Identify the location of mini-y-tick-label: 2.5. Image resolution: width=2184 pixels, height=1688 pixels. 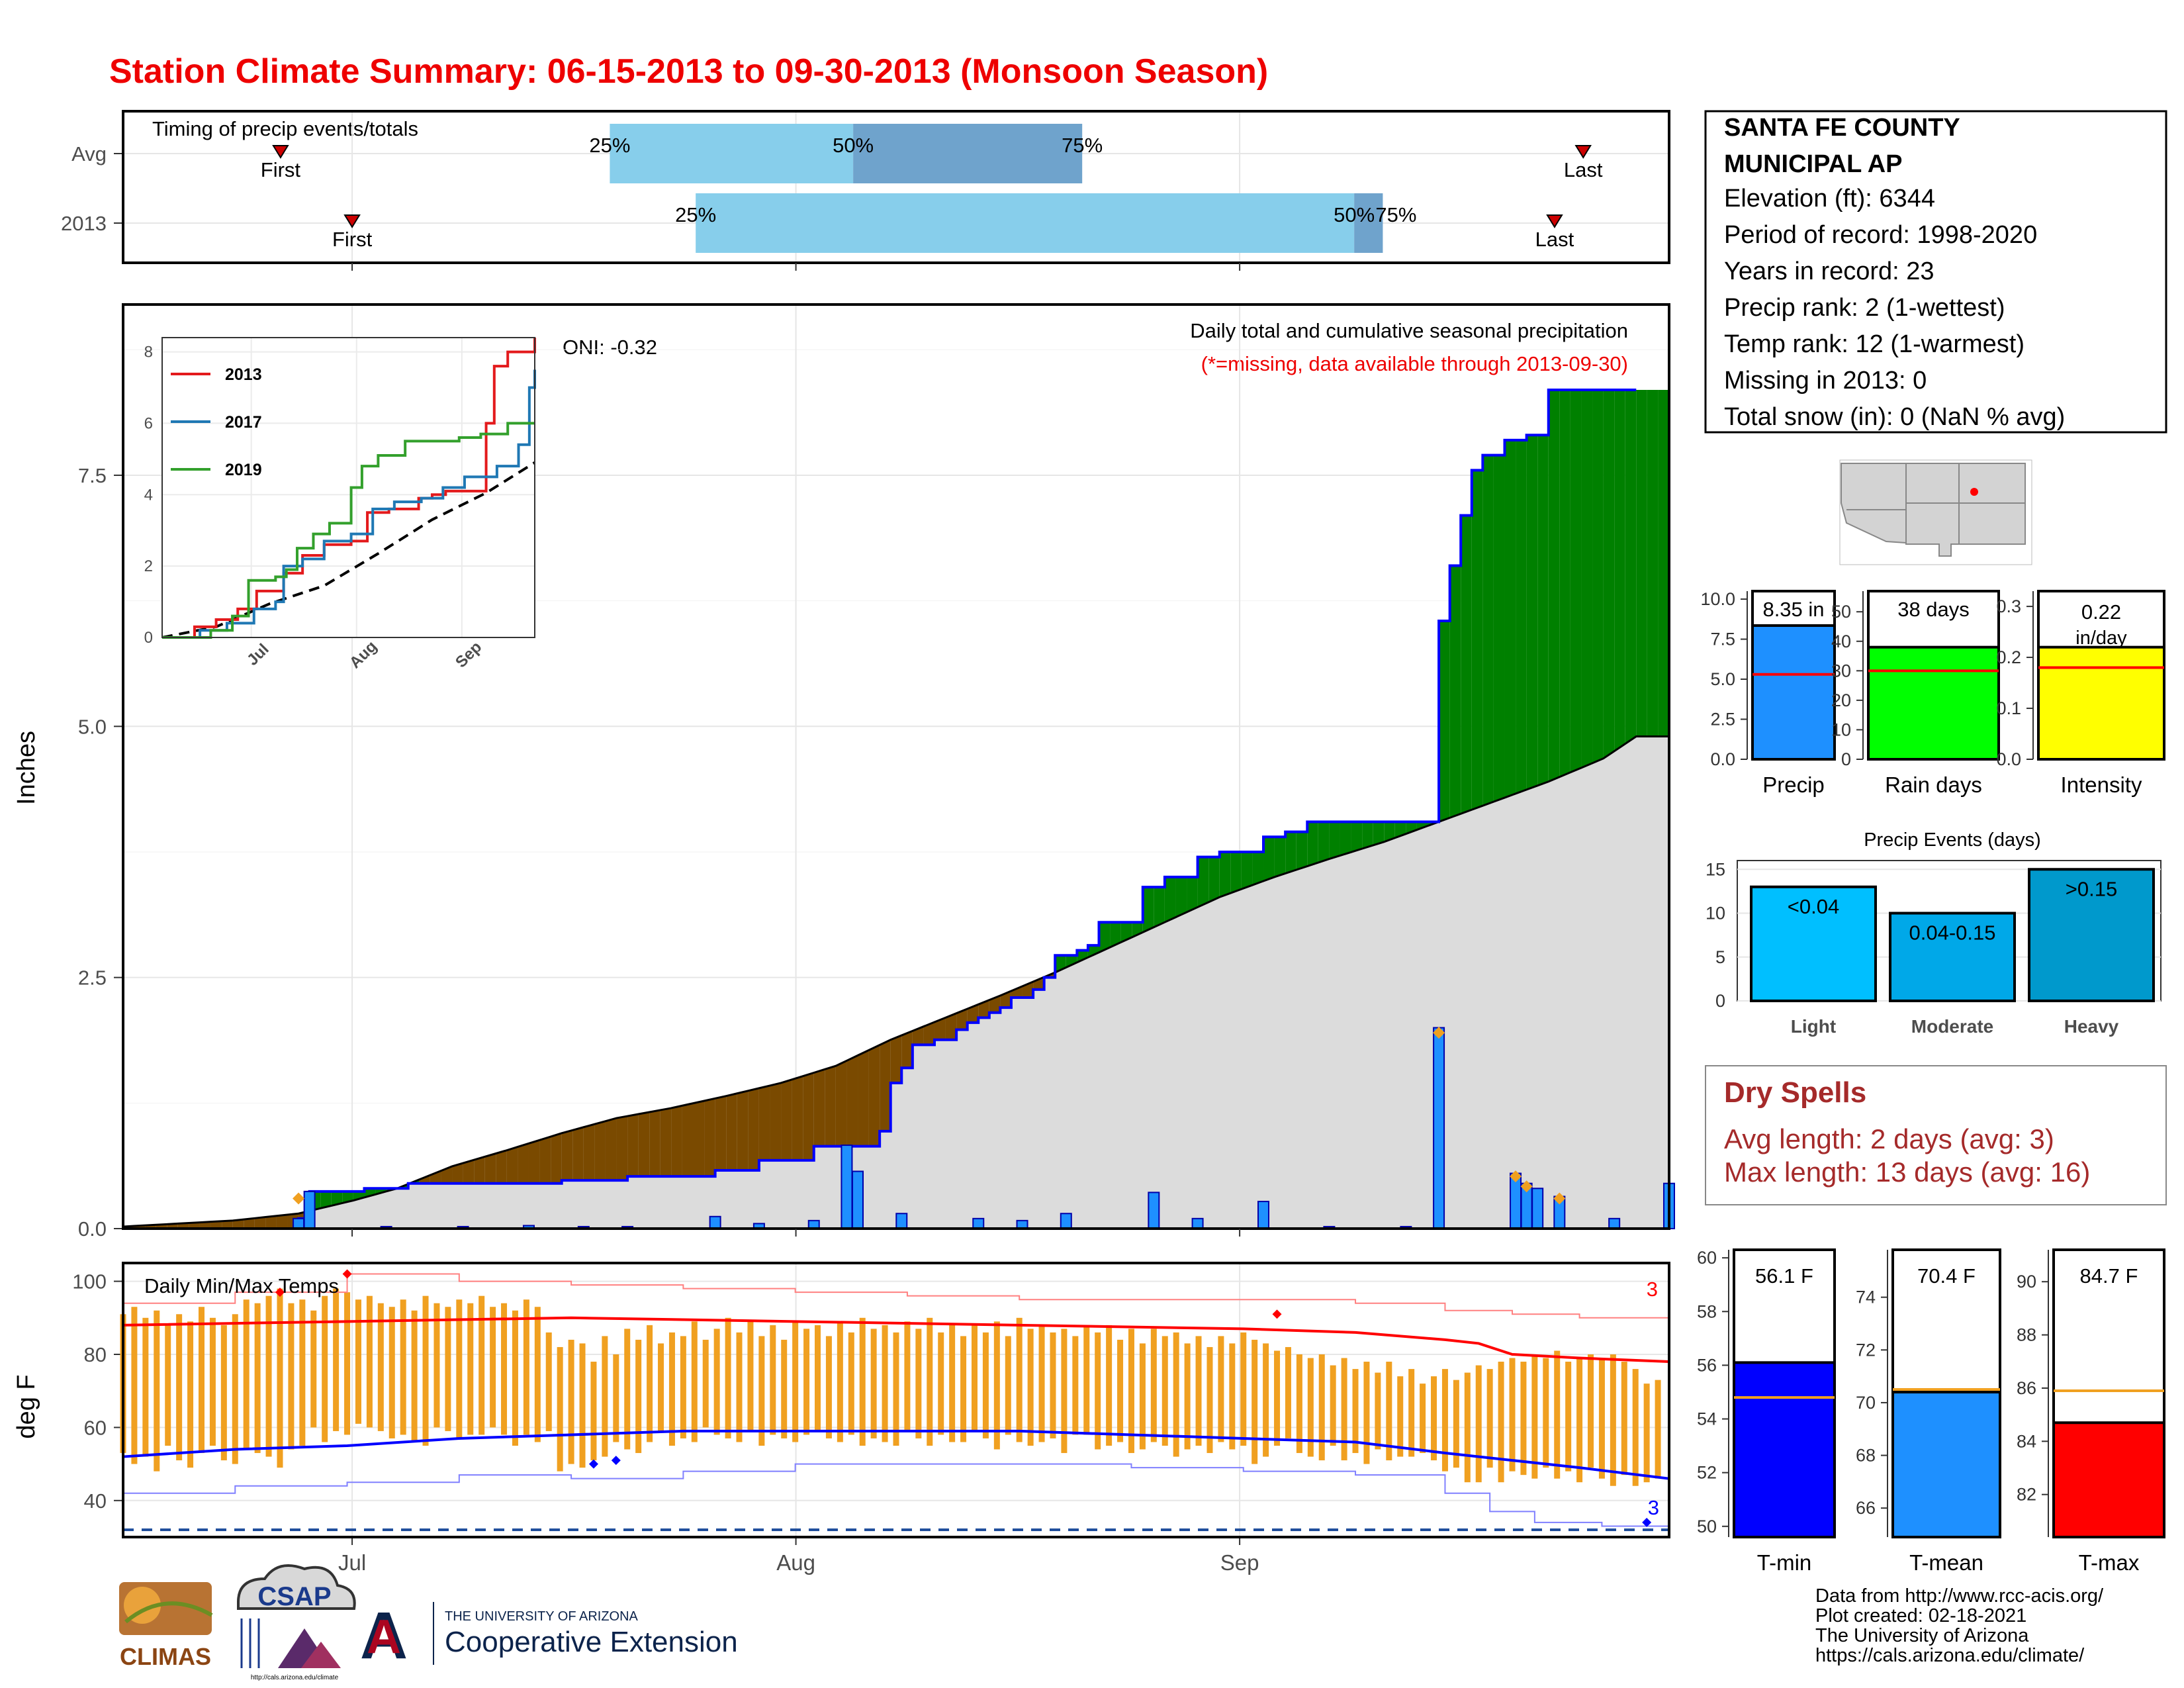
(1723, 719).